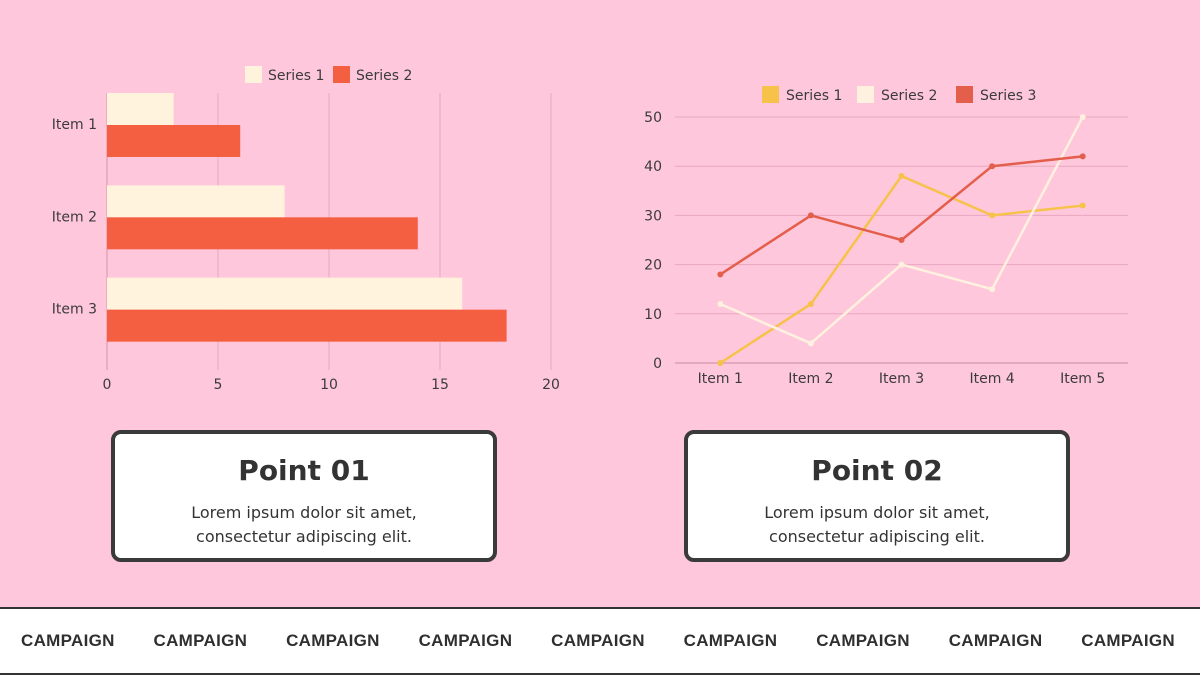 The image size is (1200, 675). Describe the element at coordinates (551, 385) in the screenshot. I see `x-tick-label: 20` at that location.